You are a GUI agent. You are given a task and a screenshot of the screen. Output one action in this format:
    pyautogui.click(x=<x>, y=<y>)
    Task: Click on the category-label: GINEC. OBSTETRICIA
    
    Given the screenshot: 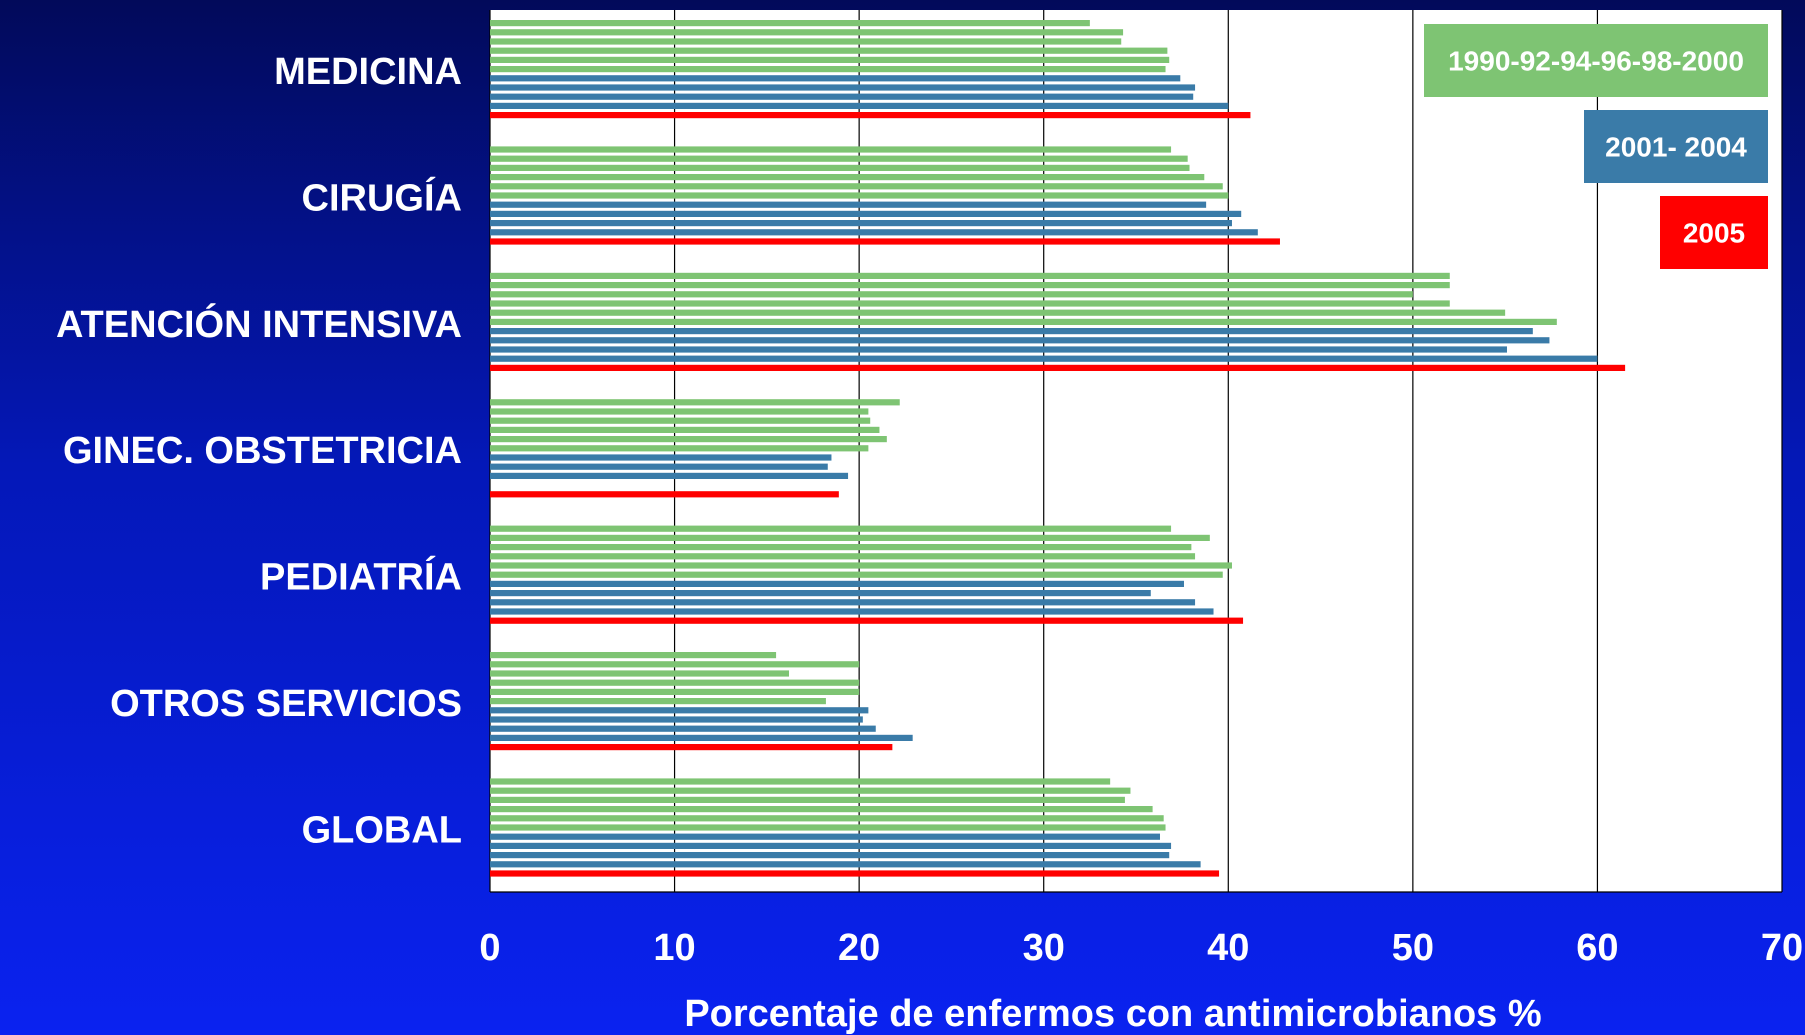 What is the action you would take?
    pyautogui.click(x=262, y=451)
    